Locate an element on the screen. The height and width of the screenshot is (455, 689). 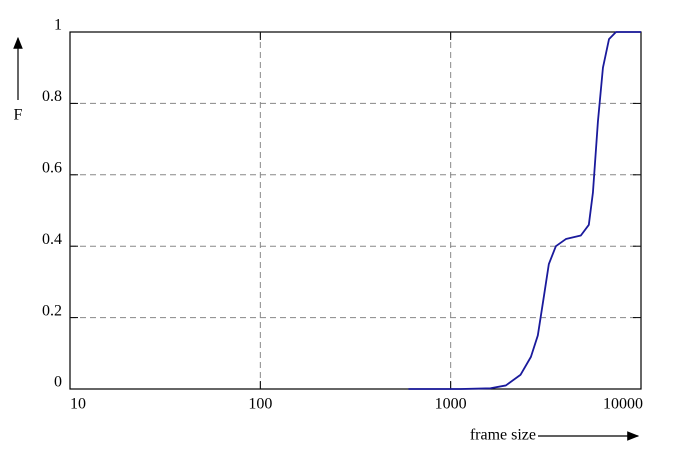
y-tick-label: 0 is located at coordinates (58, 382).